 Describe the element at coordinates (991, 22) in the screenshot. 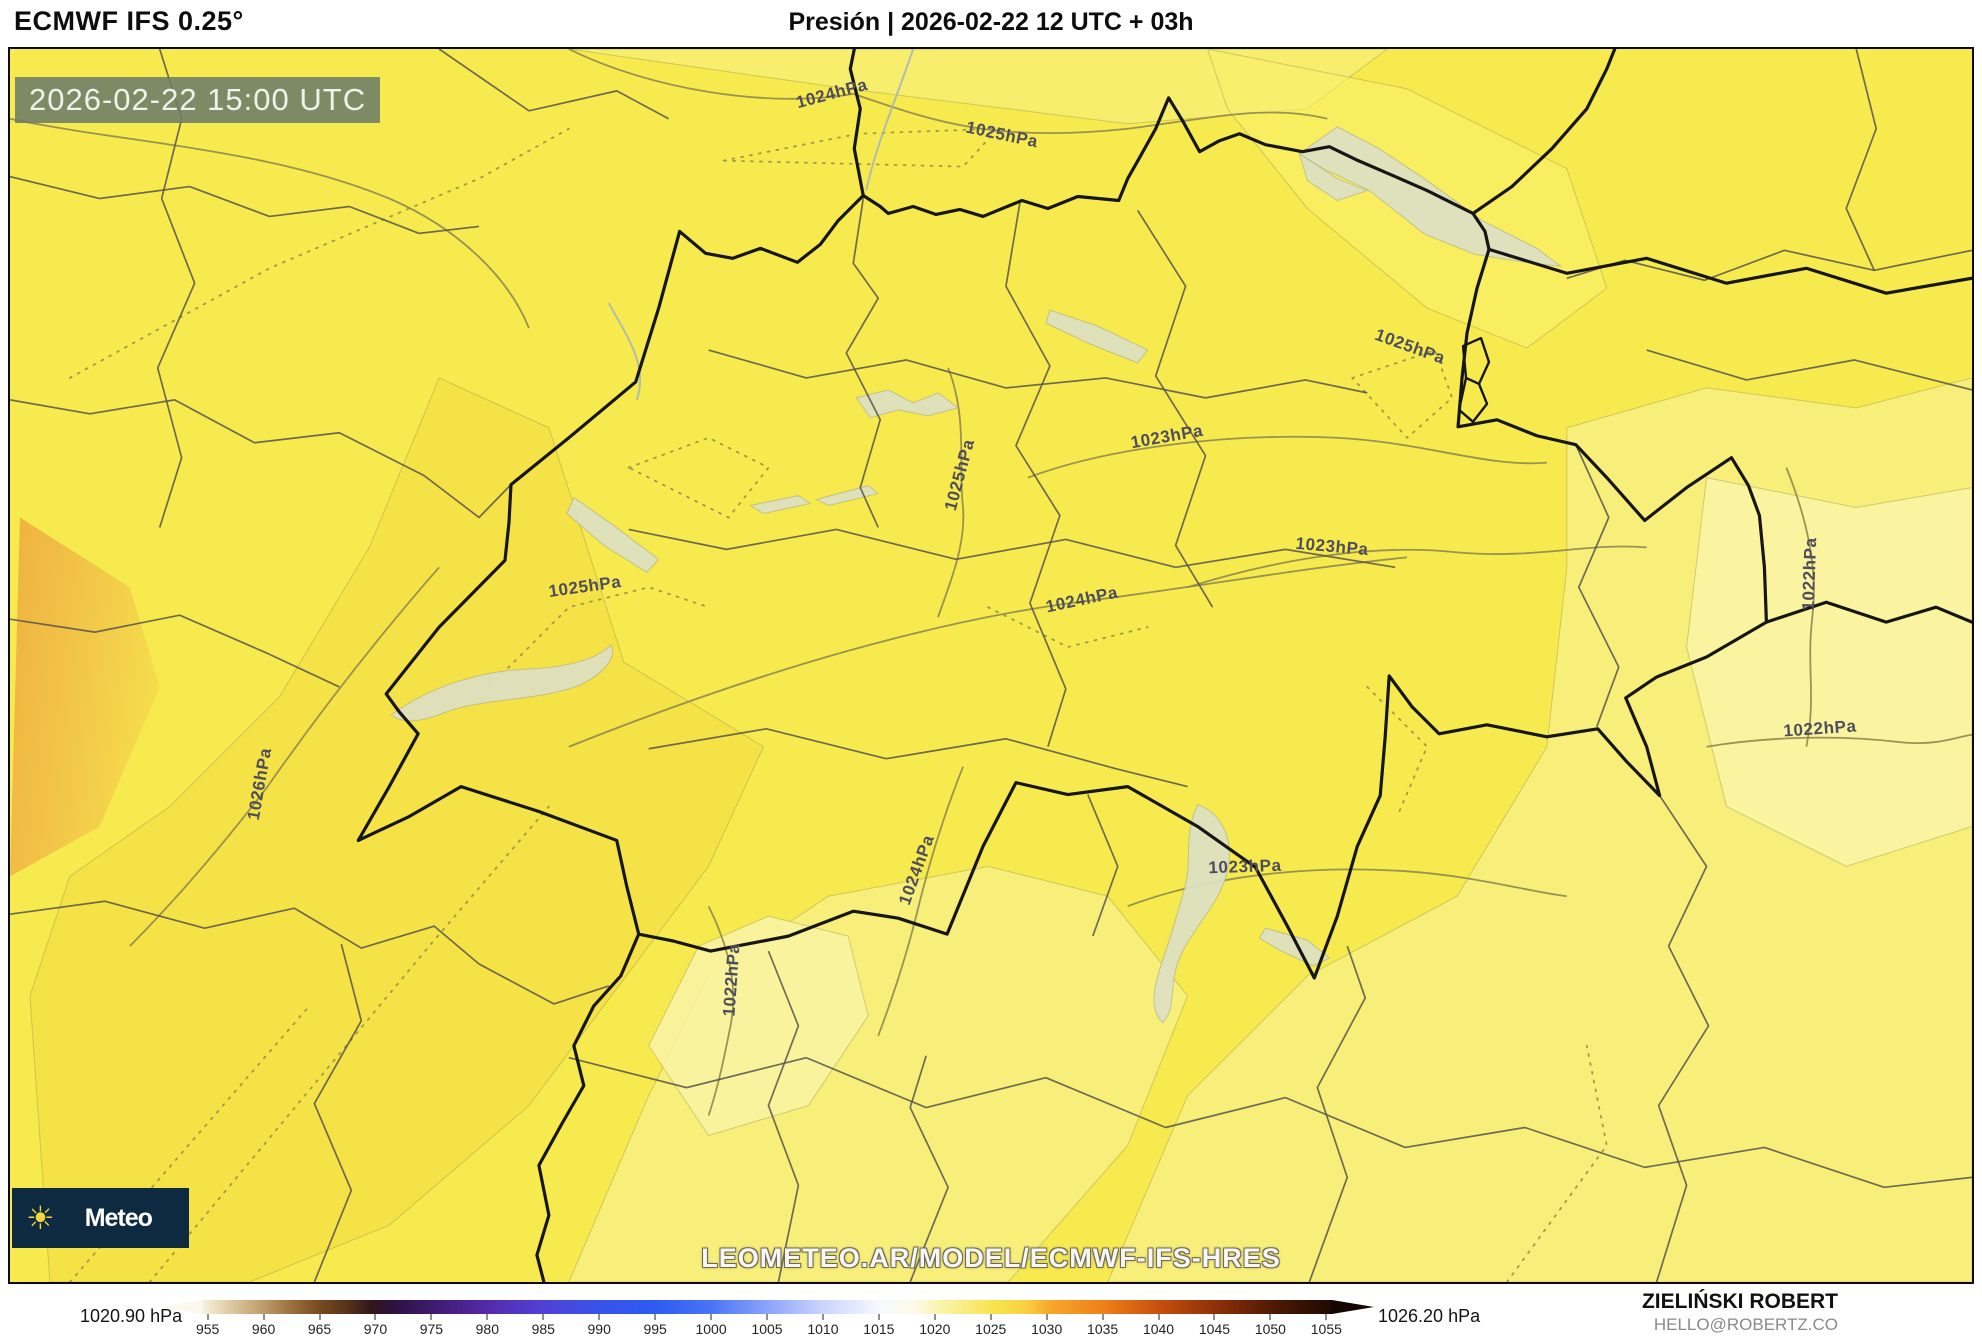

I see `page-title: Presión | 2026-02-22 12 UTC + 03h` at that location.